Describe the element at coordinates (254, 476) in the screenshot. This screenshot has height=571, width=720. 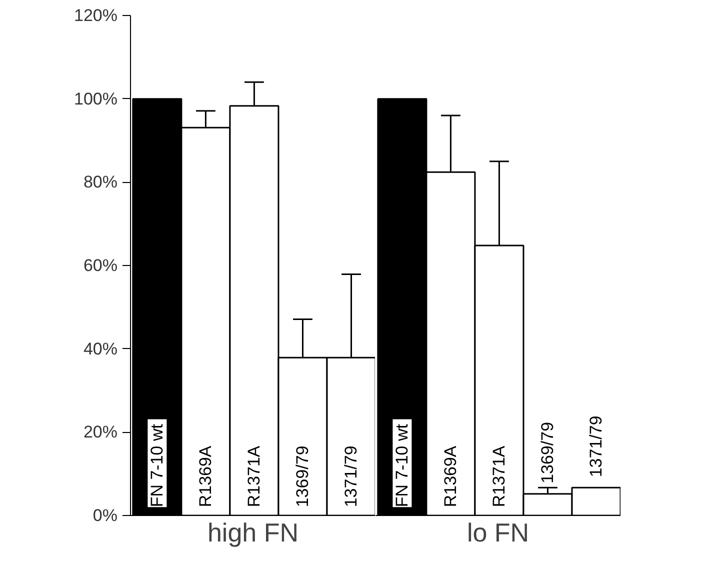
I see `x-tick-label: R1371A` at that location.